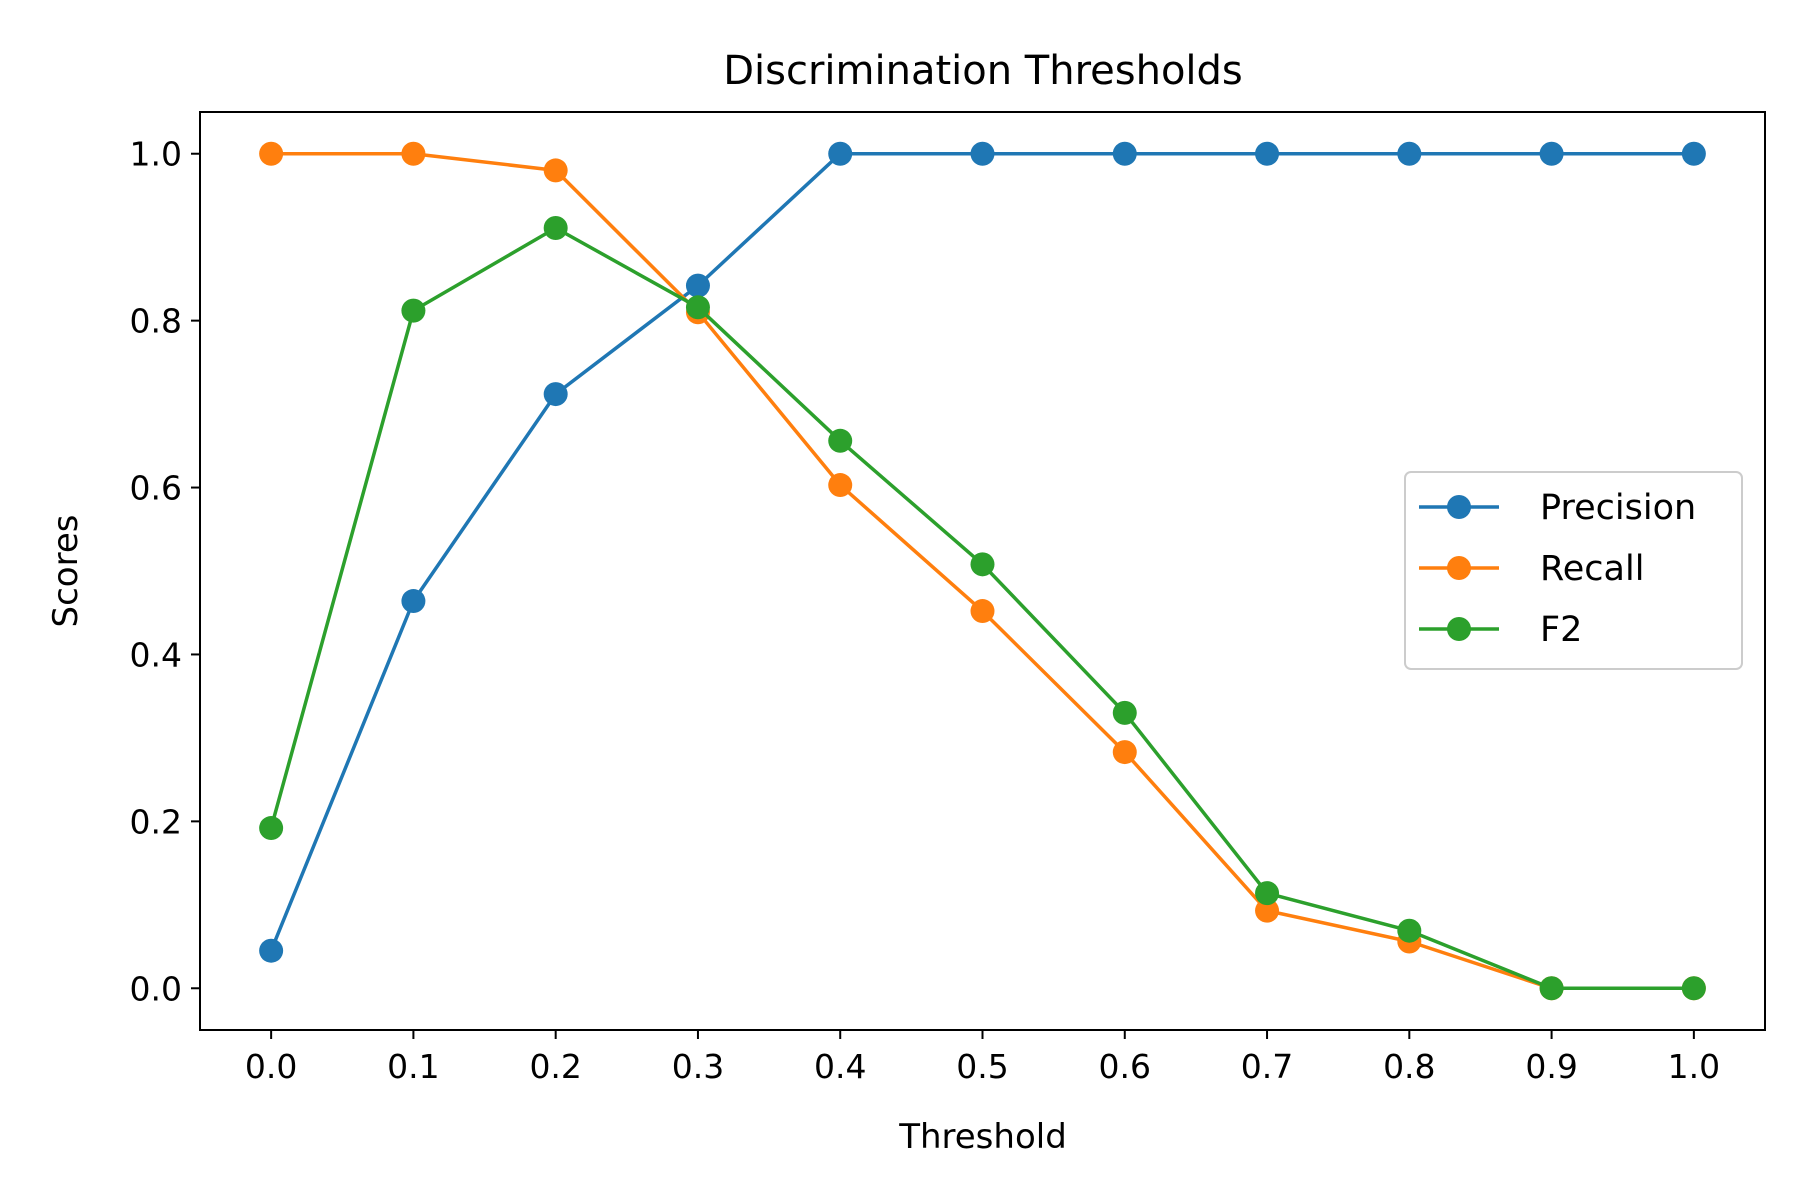  What do you see at coordinates (982, 1137) in the screenshot?
I see `x-axis-label: Threshold` at bounding box center [982, 1137].